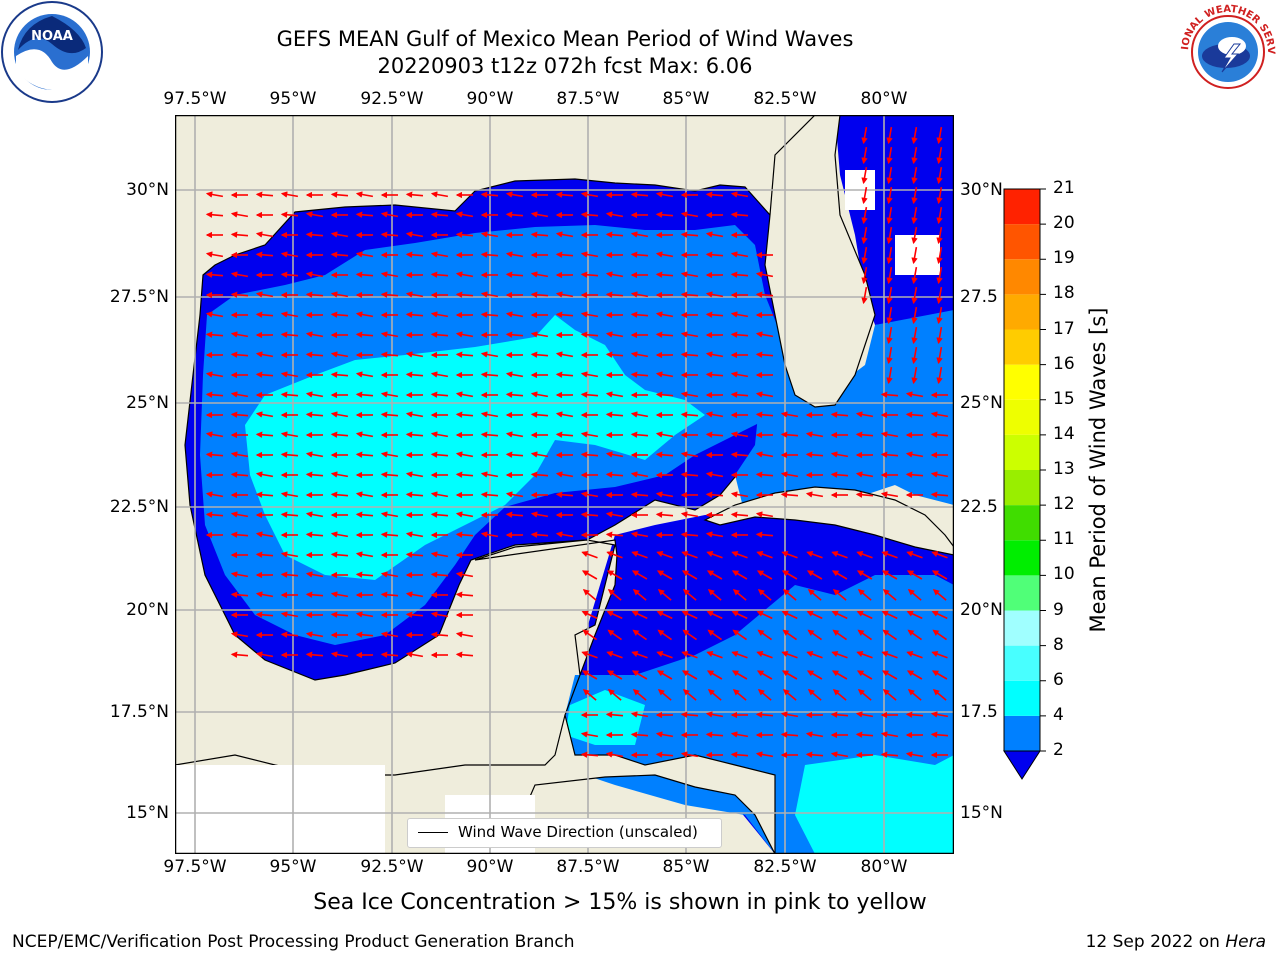  What do you see at coordinates (1064, 539) in the screenshot?
I see `colorbar-tick-label: 11` at bounding box center [1064, 539].